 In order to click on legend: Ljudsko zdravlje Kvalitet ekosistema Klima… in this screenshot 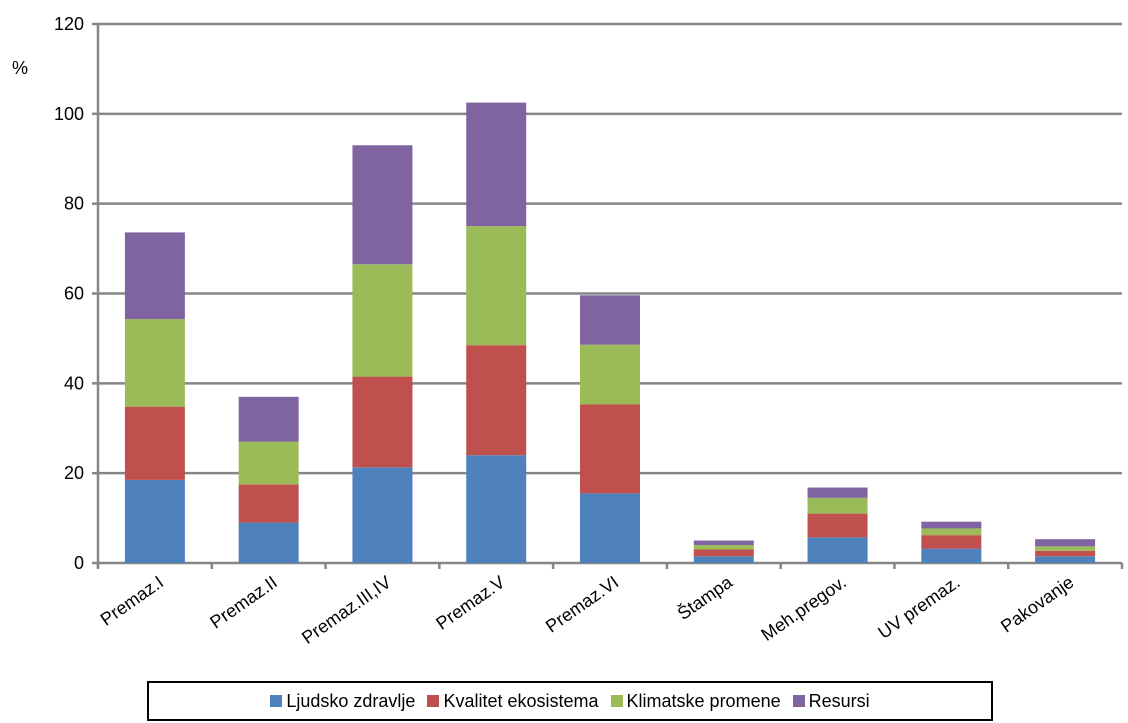, I will do `click(570, 701)`.